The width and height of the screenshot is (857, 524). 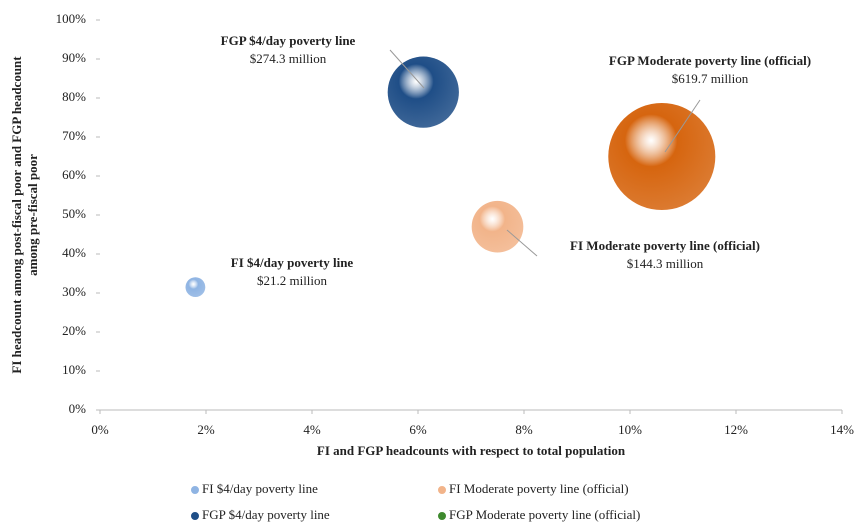 I want to click on y-tick-label: 10%, so click(x=74, y=369).